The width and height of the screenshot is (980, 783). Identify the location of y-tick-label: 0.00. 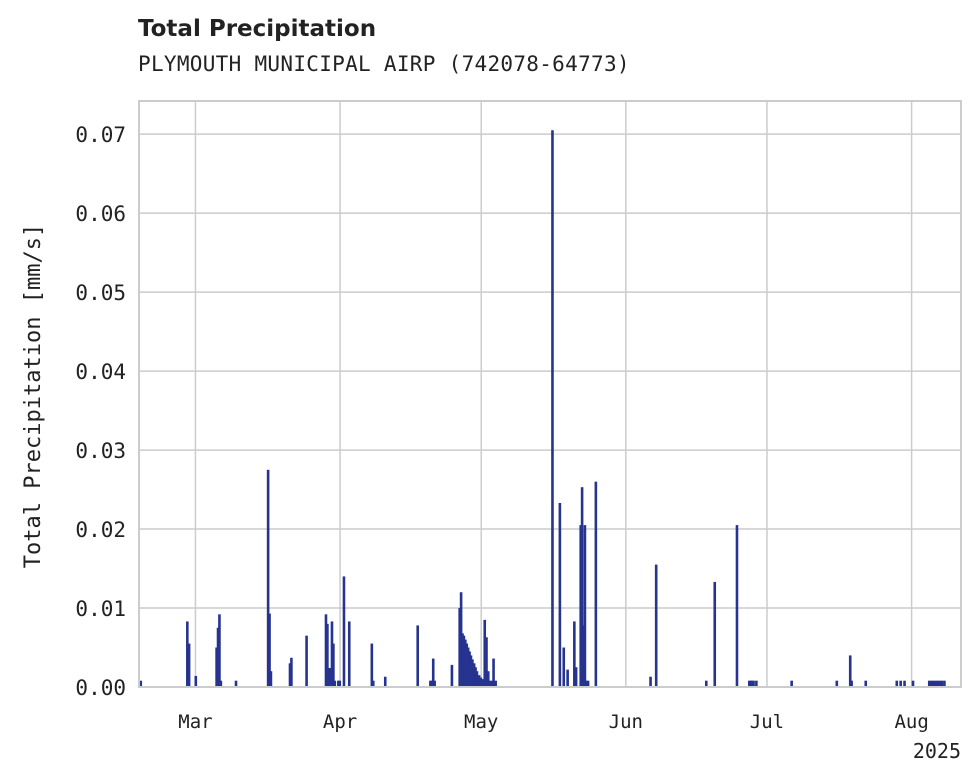
(100, 688).